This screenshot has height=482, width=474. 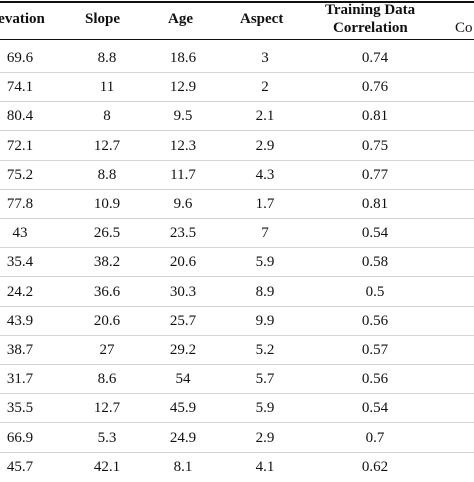 What do you see at coordinates (237, 175) in the screenshot?
I see `table-row: 75.2 8.8 11.7 4.3 0.77` at bounding box center [237, 175].